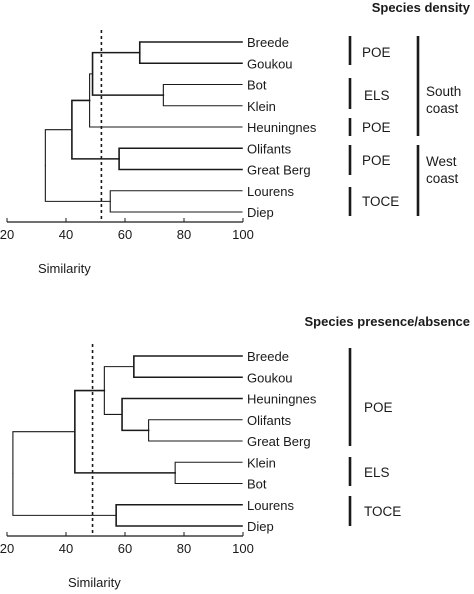  Describe the element at coordinates (374, 437) in the screenshot. I see `group-brackets: POE ELS TOCE` at that location.